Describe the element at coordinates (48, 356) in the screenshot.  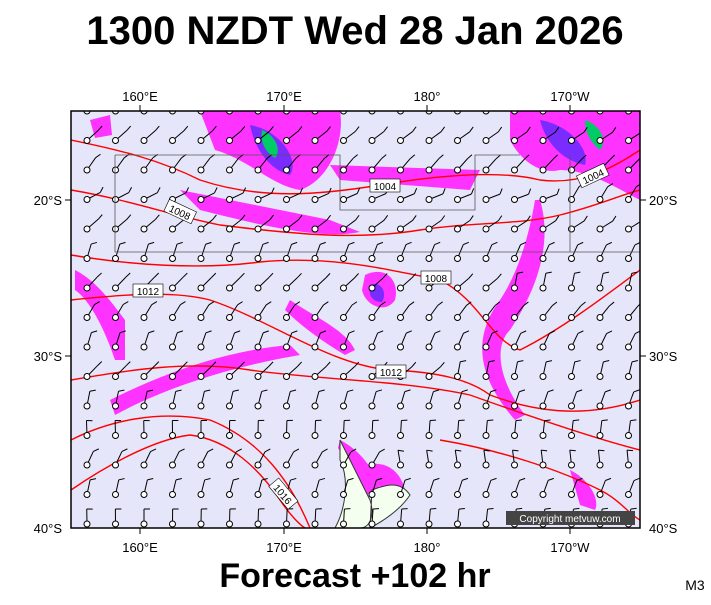
I see `latitude-label: 30°S` at that location.